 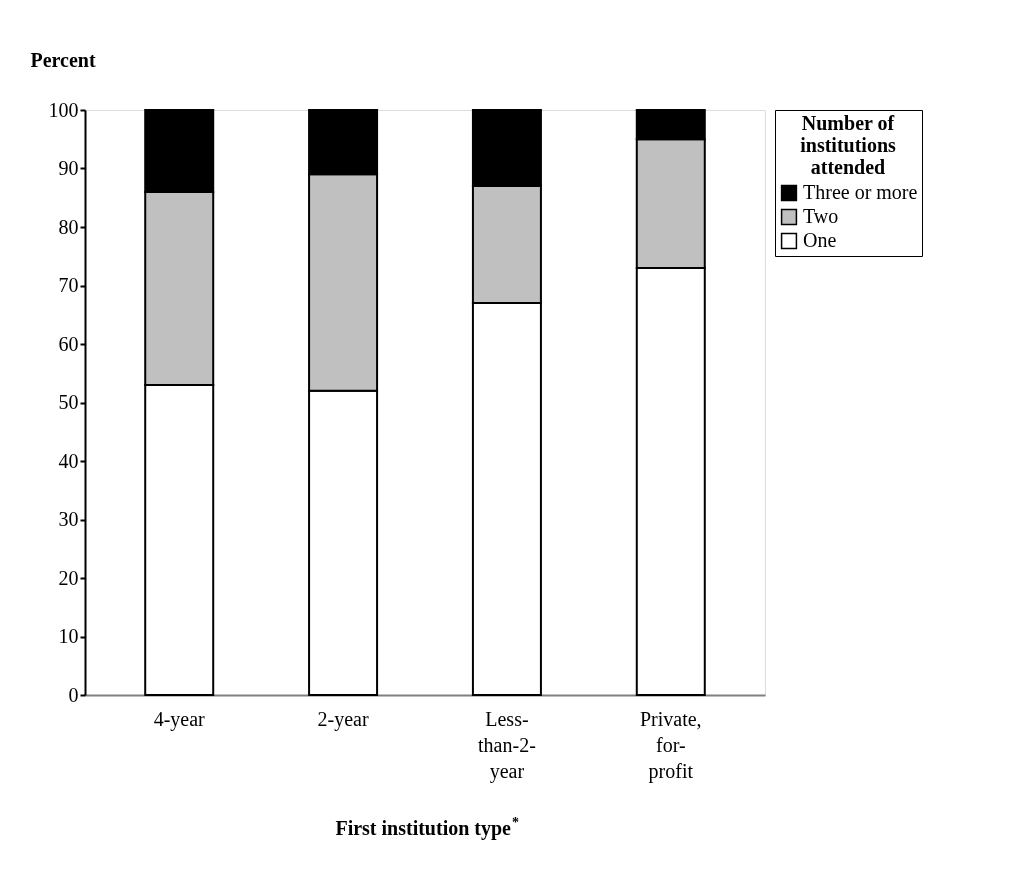 What do you see at coordinates (68, 168) in the screenshot?
I see `y-tick-label: 90` at bounding box center [68, 168].